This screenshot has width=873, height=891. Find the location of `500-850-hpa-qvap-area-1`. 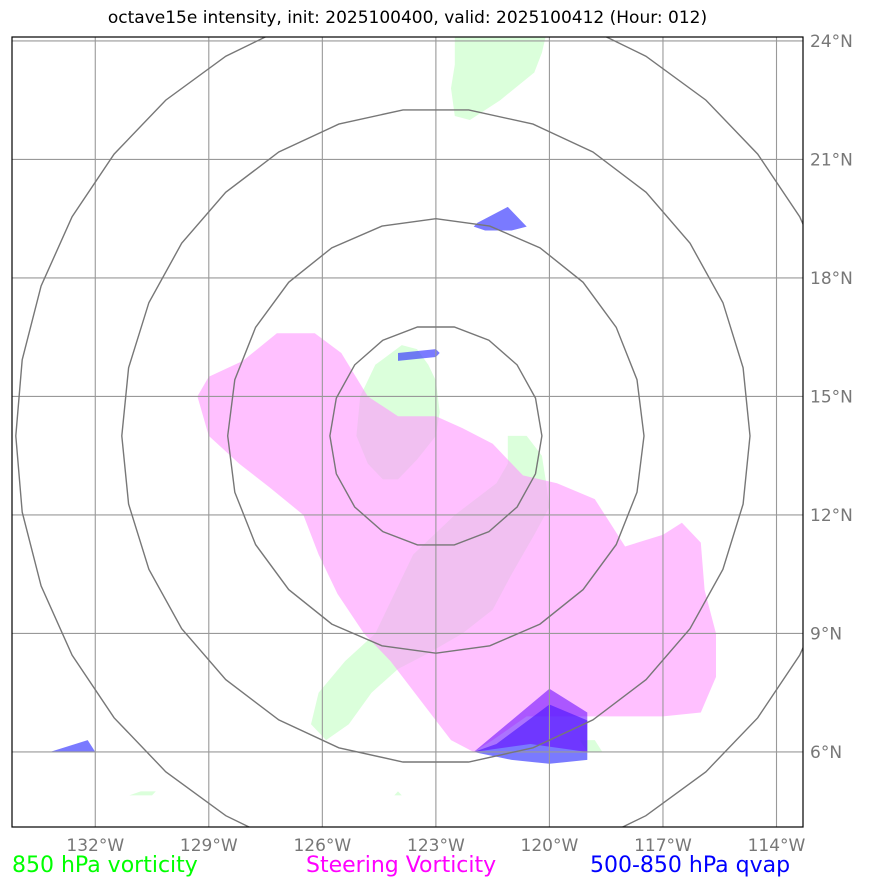

500-850-hpa-qvap-area-1 is located at coordinates (500, 218).